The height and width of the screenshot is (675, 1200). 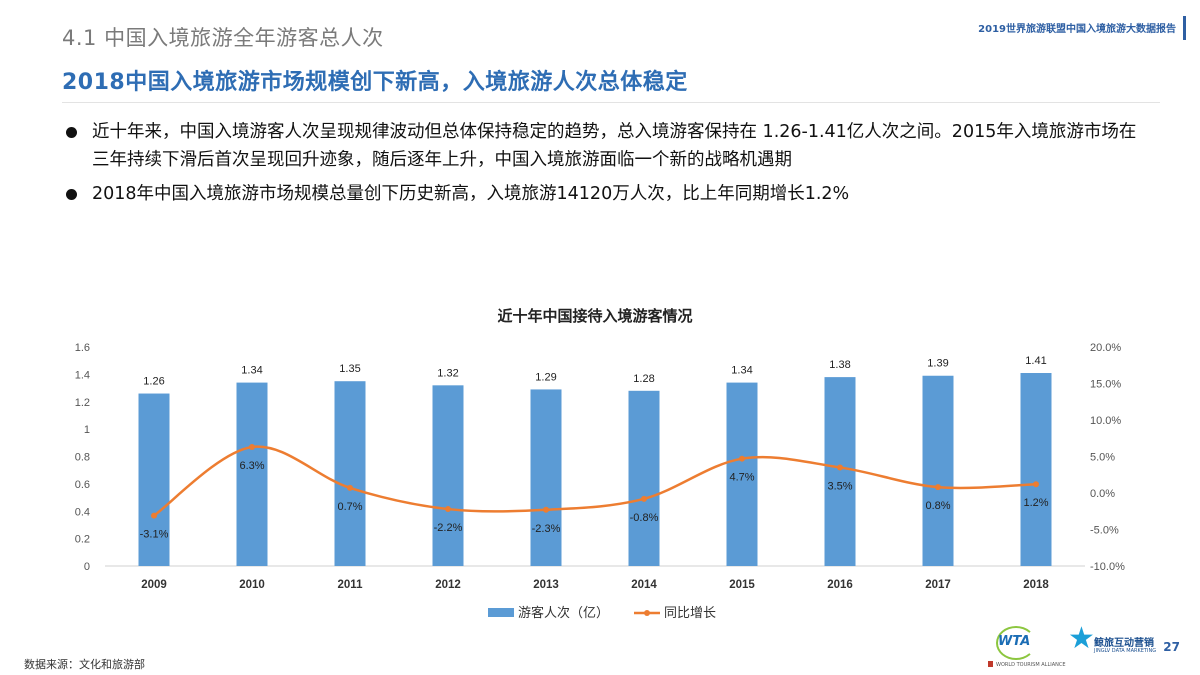 What do you see at coordinates (448, 585) in the screenshot?
I see `x-tick-label: 2012` at bounding box center [448, 585].